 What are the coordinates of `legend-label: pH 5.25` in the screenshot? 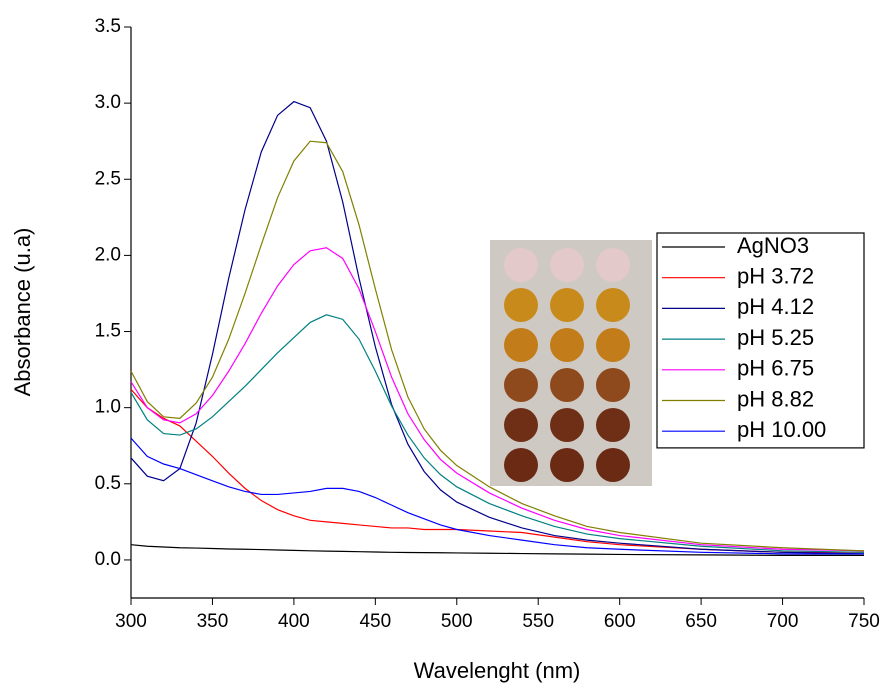 It's located at (775, 337).